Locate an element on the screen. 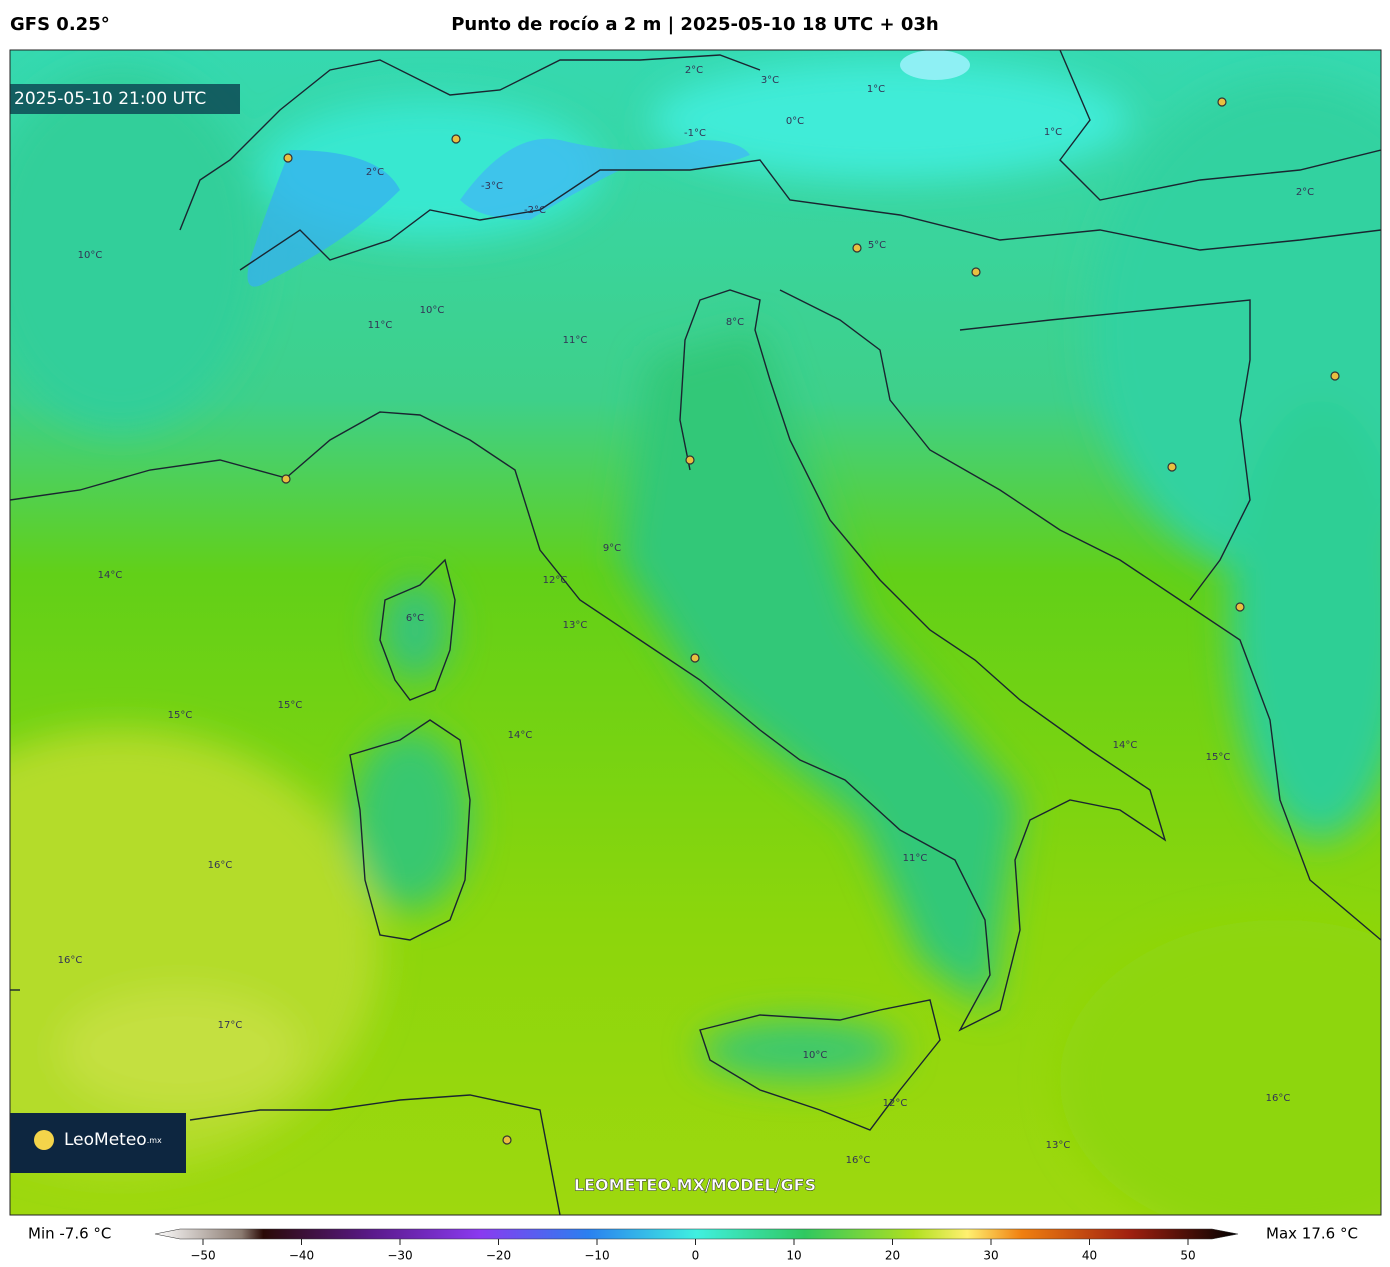 The width and height of the screenshot is (1390, 1267). colorbar-tick-label: 20 is located at coordinates (892, 1256).